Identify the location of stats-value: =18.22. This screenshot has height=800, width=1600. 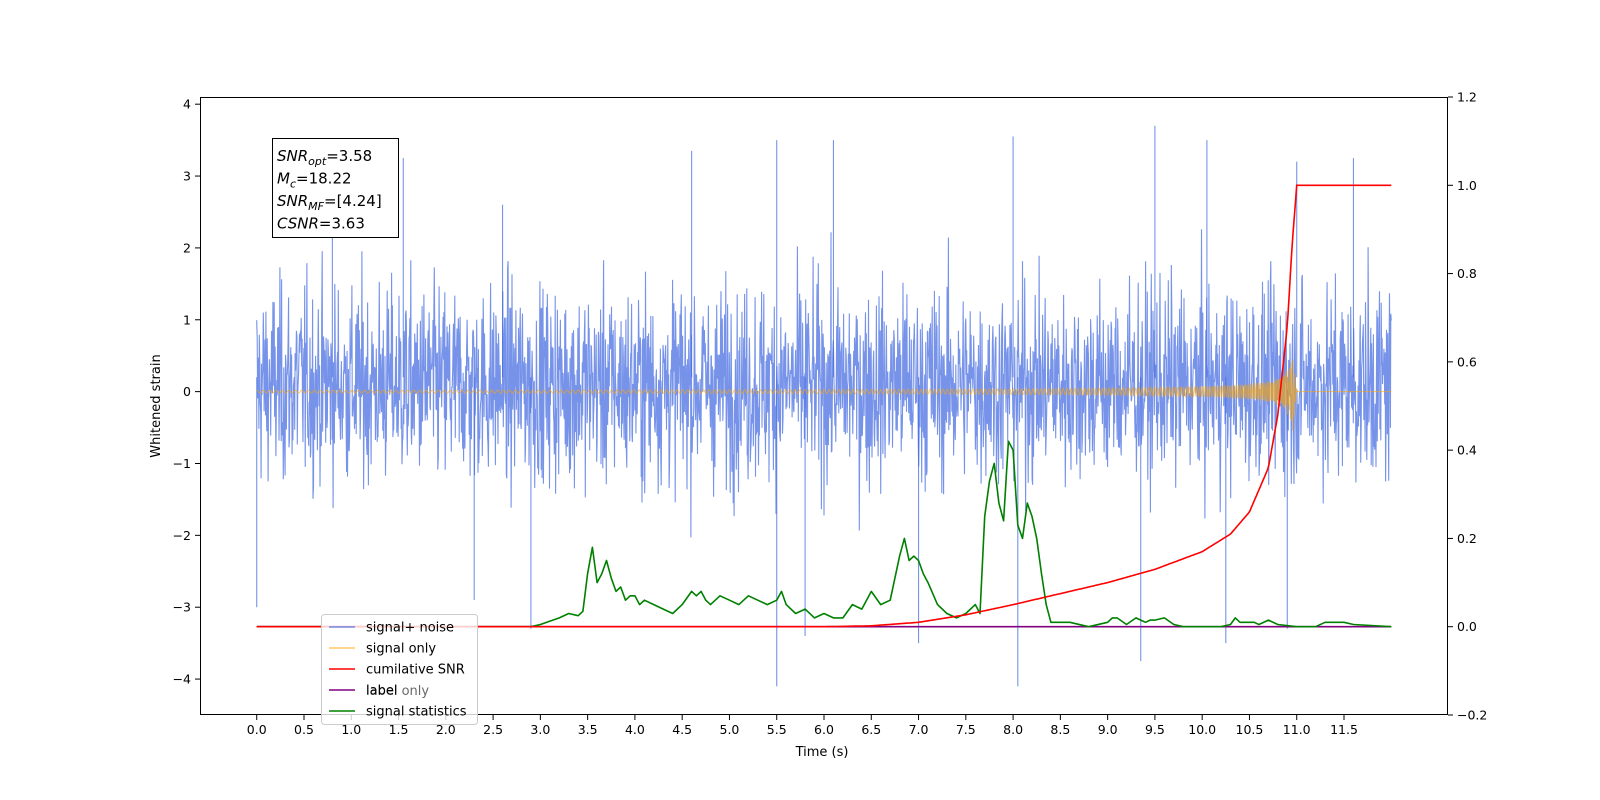
(324, 179).